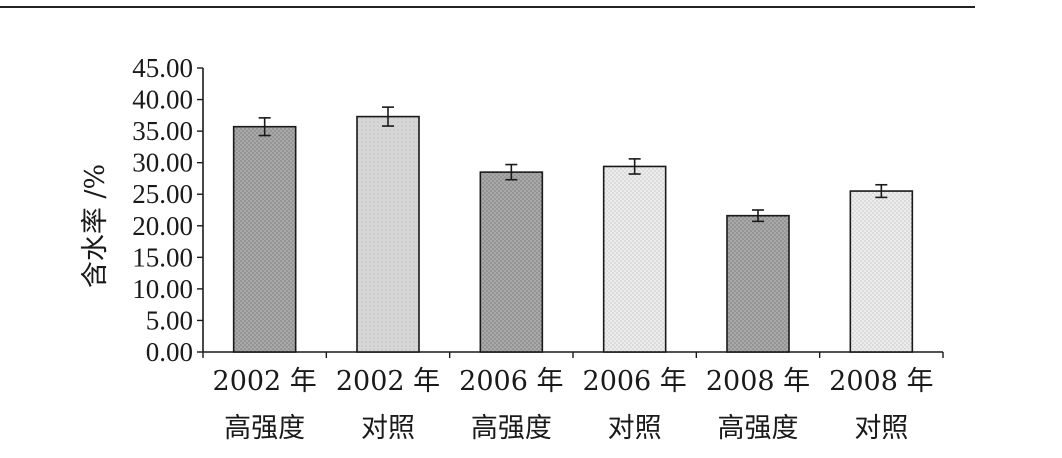  What do you see at coordinates (162, 226) in the screenshot?
I see `y-tick-label: 20.00` at bounding box center [162, 226].